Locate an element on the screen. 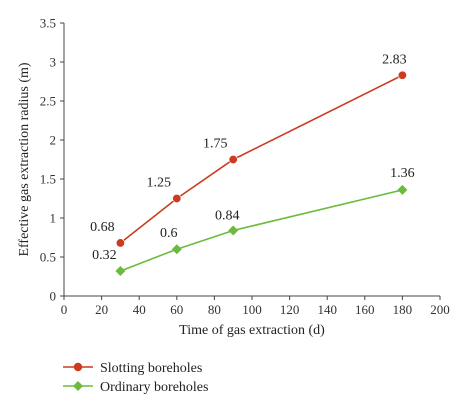 Image resolution: width=474 pixels, height=412 pixels. x-tick-label: 140 is located at coordinates (327, 309).